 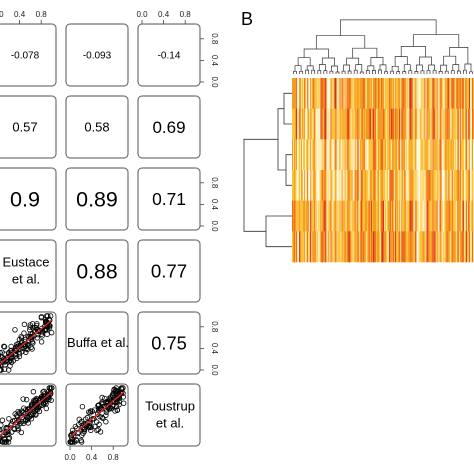 I want to click on pairs-cell-r4-c1: Buffa et al., so click(x=97, y=343).